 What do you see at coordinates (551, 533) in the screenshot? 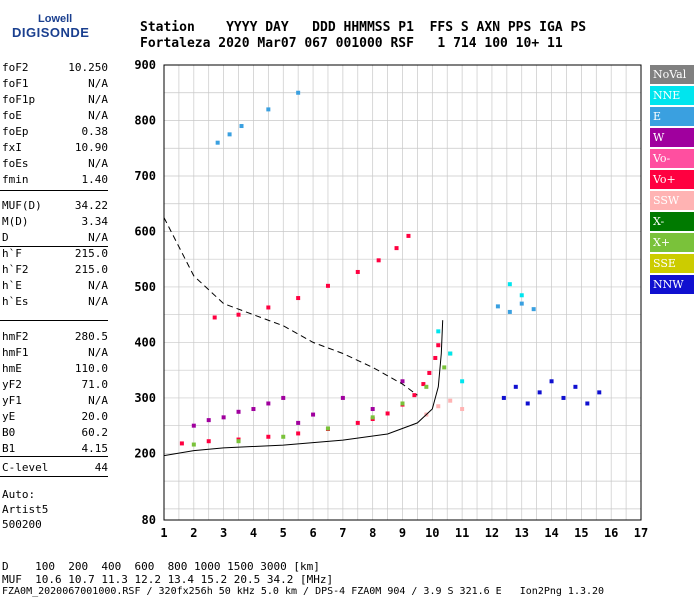
I see `x-tick-label: 14` at bounding box center [551, 533].